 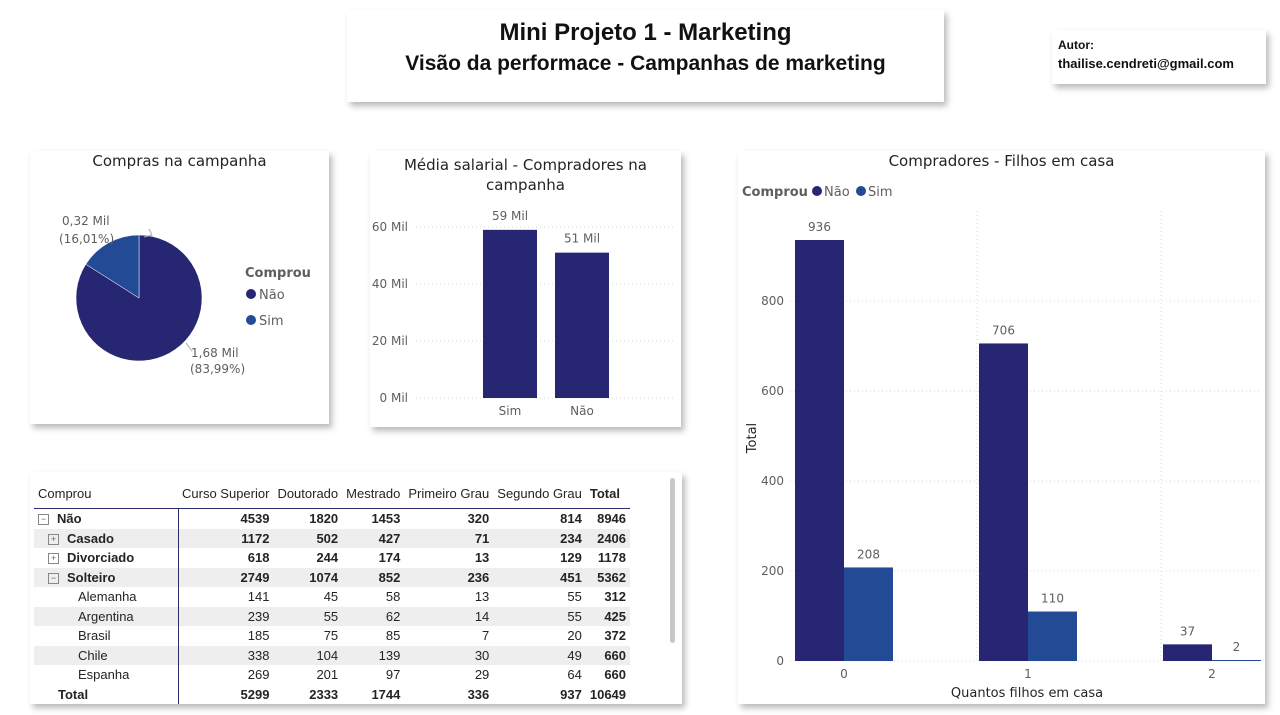 What do you see at coordinates (373, 655) in the screenshot?
I see `table-cell: 139` at bounding box center [373, 655].